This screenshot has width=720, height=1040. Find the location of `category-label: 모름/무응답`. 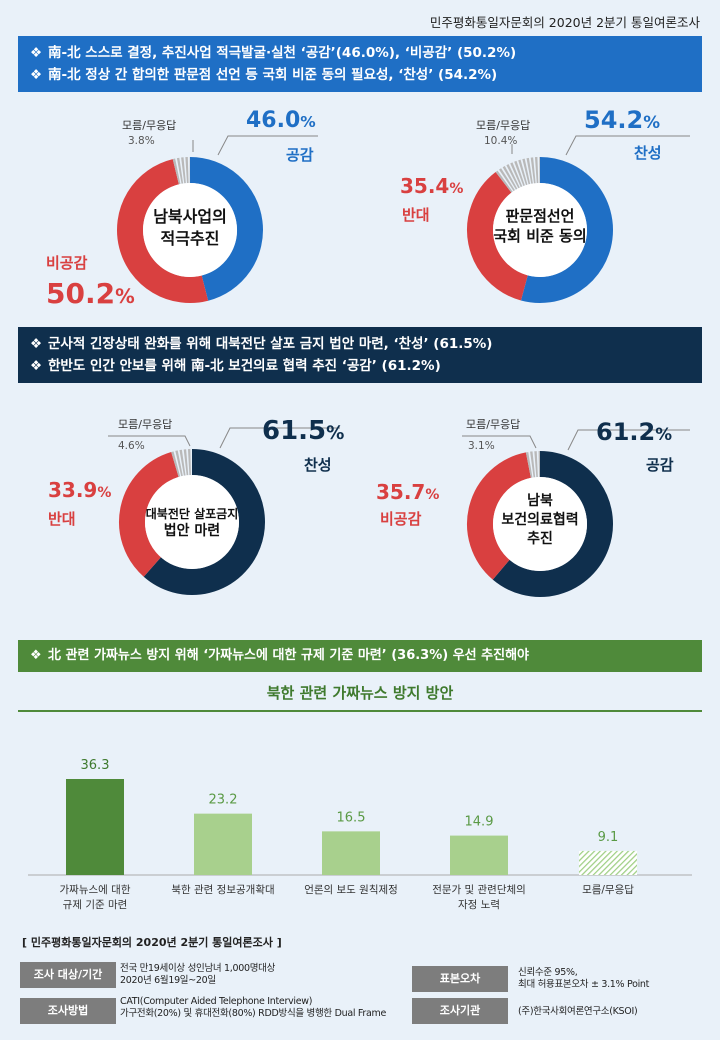

category-label: 모름/무응답 is located at coordinates (608, 890).